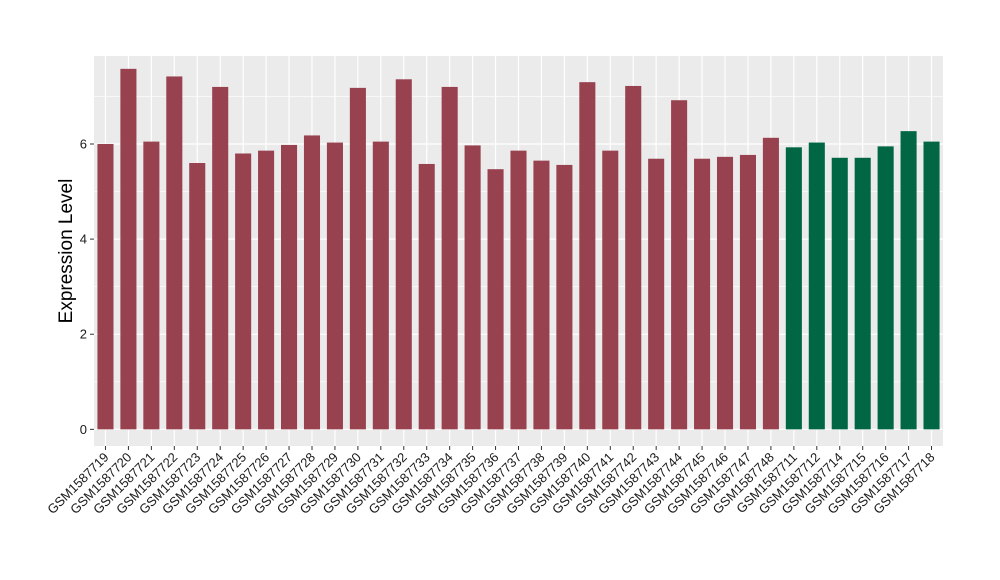 This screenshot has height=580, width=1000. Describe the element at coordinates (793, 288) in the screenshot. I see `bar-GSM1587711` at that location.